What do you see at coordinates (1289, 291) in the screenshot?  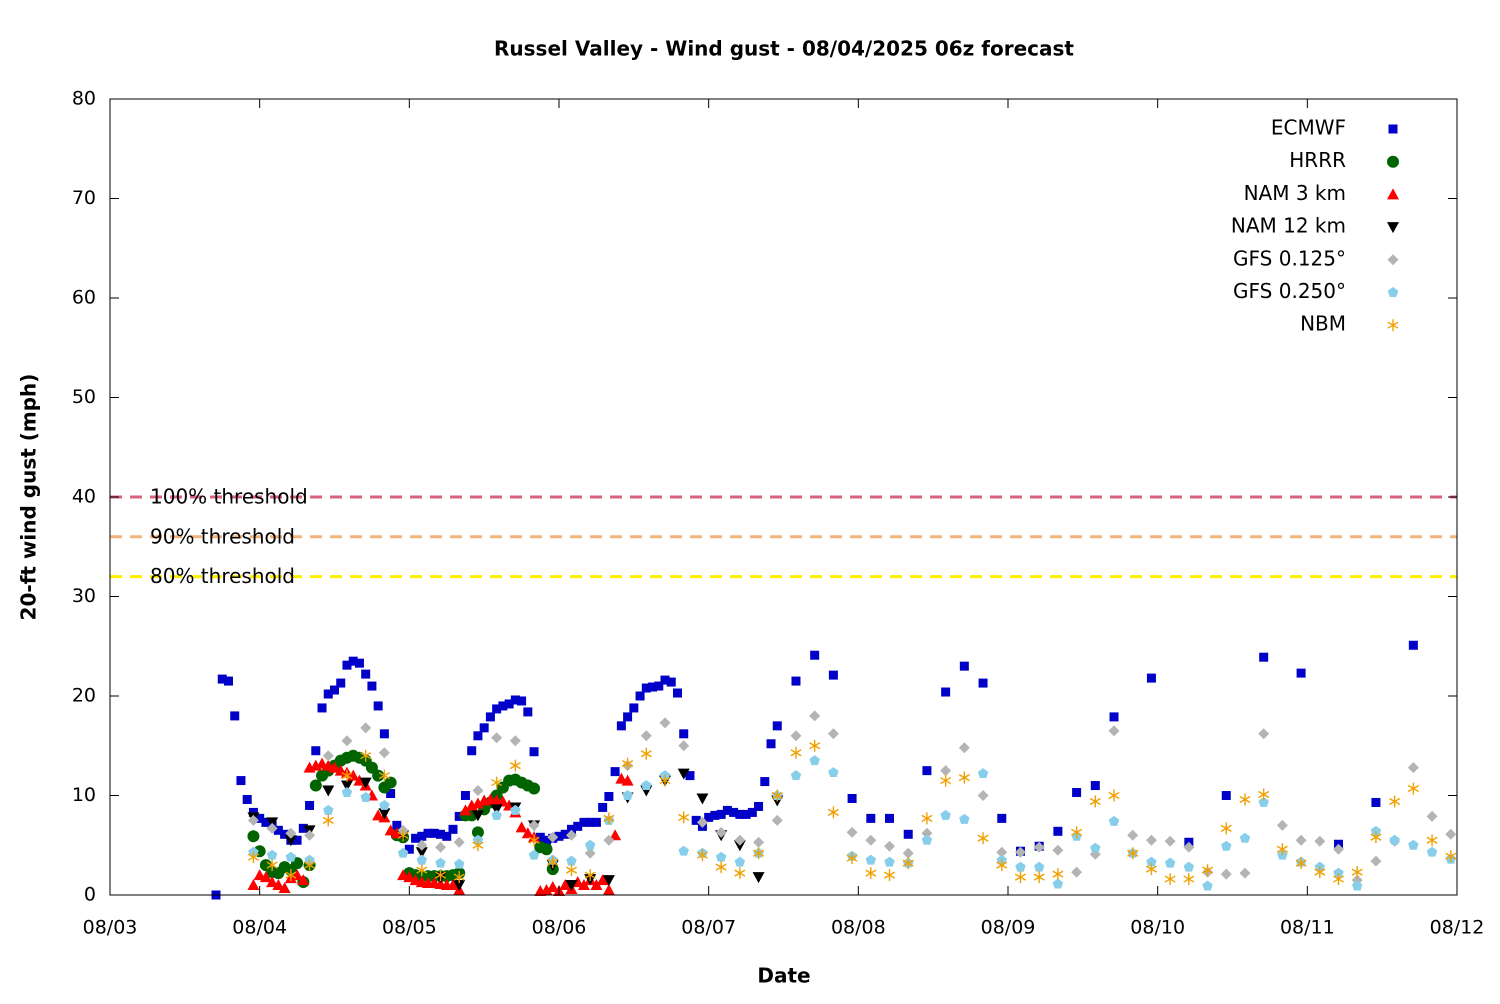 I see `legend-label: GFS 0.250°` at bounding box center [1289, 291].